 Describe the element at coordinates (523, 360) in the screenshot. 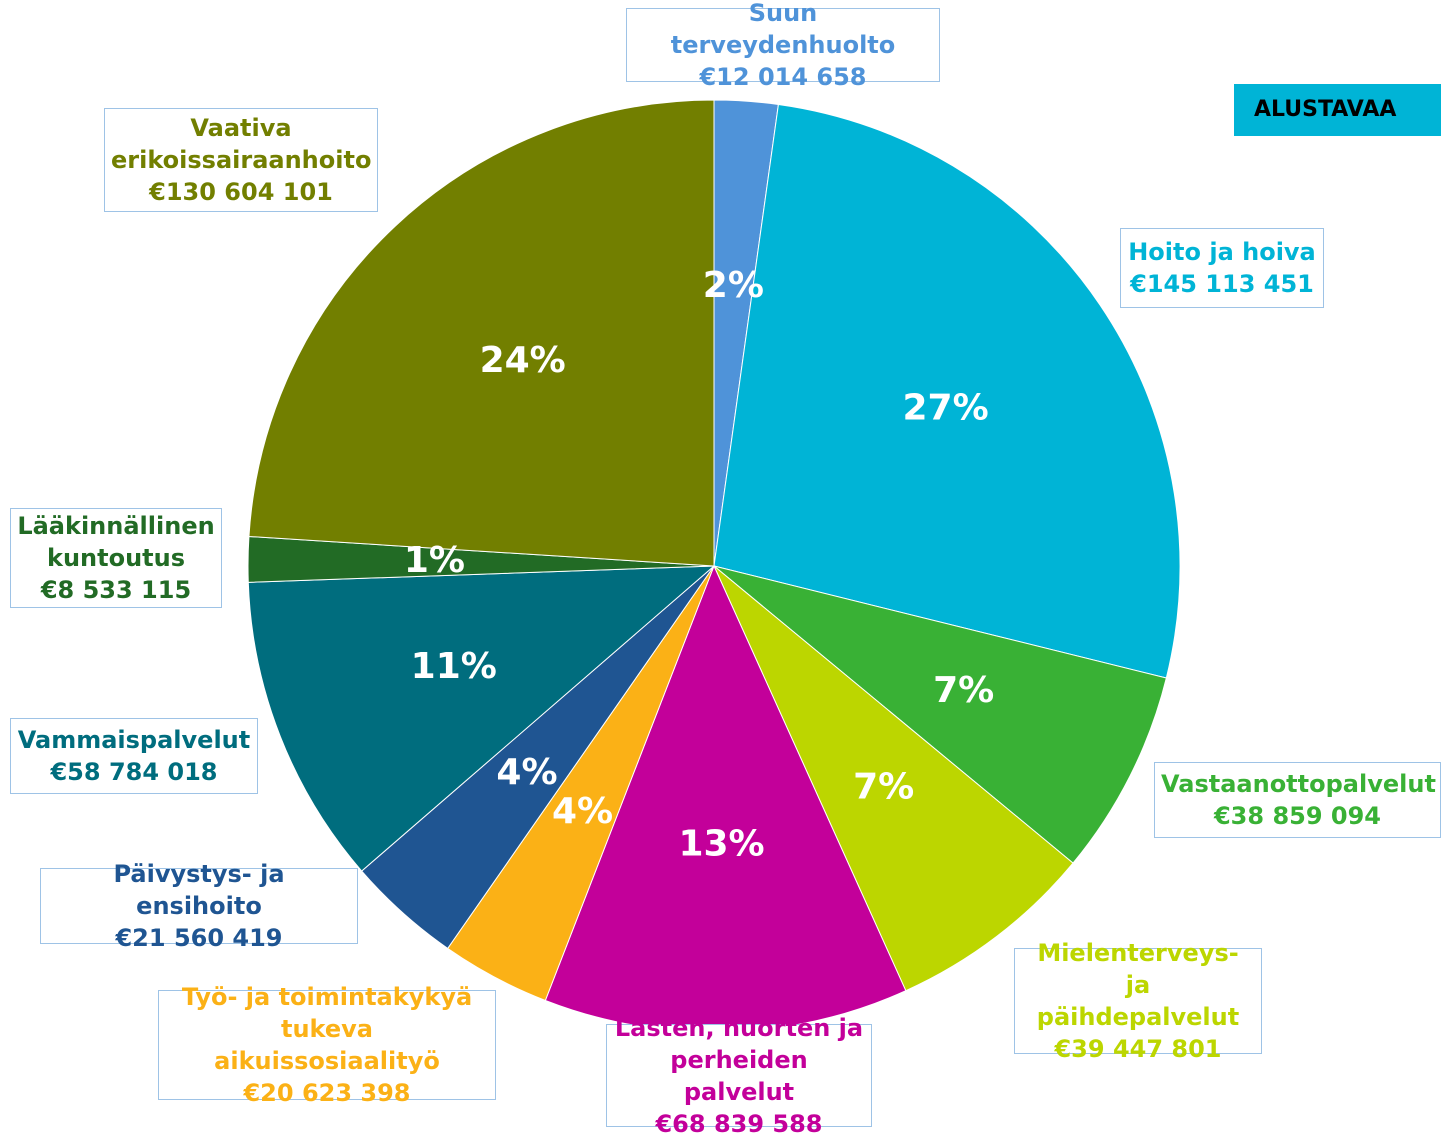

I see `percent-label: 24%` at that location.